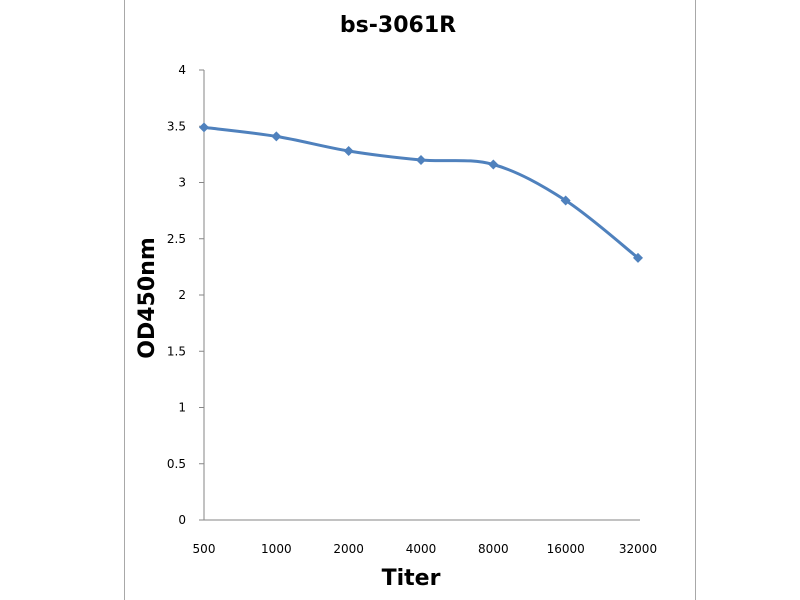  I want to click on series-line, so click(421, 192).